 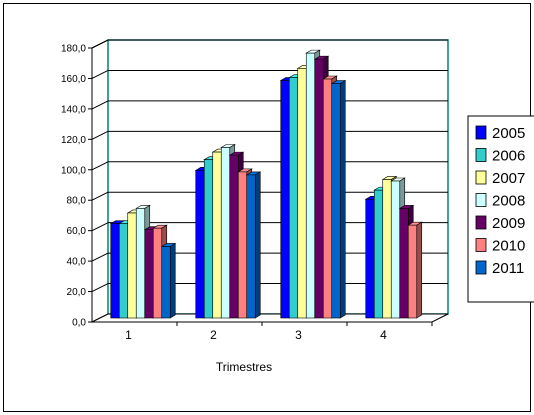 I want to click on y-tick-label: 100,0, so click(x=73, y=170).